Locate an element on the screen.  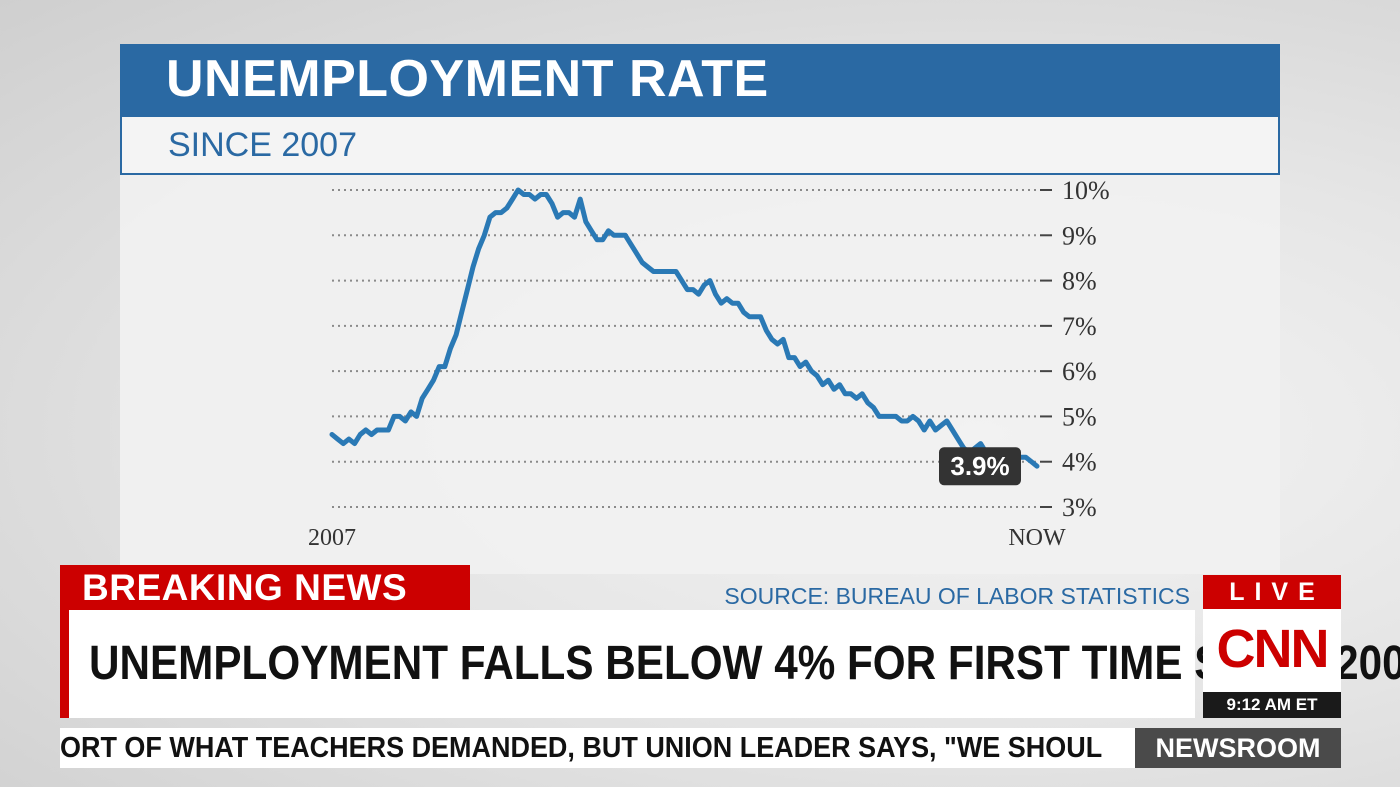
y-tick-label: 9% is located at coordinates (1079, 235).